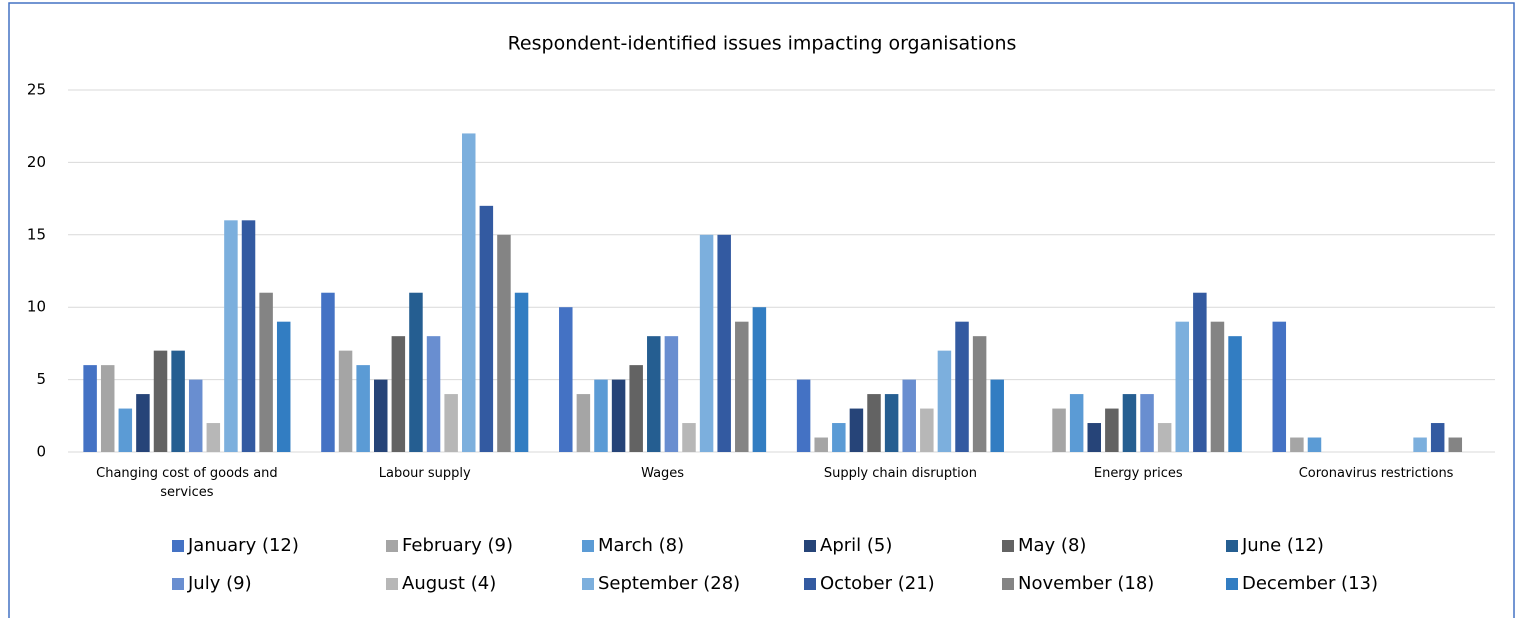 The image size is (1523, 618). I want to click on x-tick-label: Energy prices, so click(1138, 473).